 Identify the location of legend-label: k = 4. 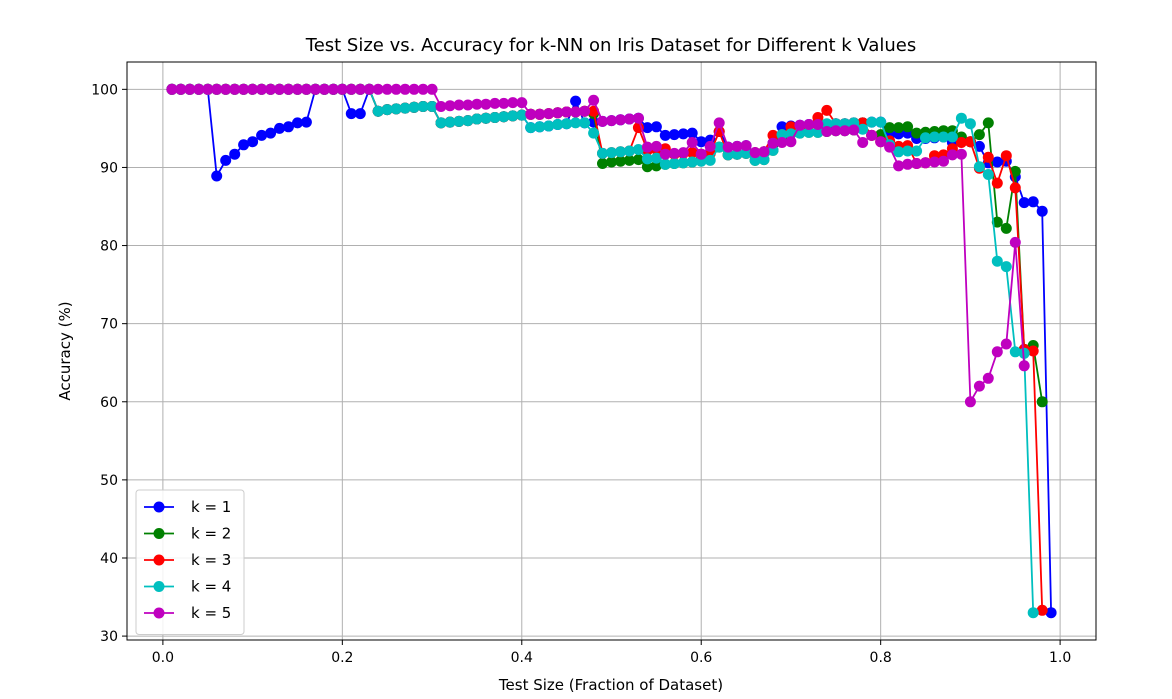
(211, 587).